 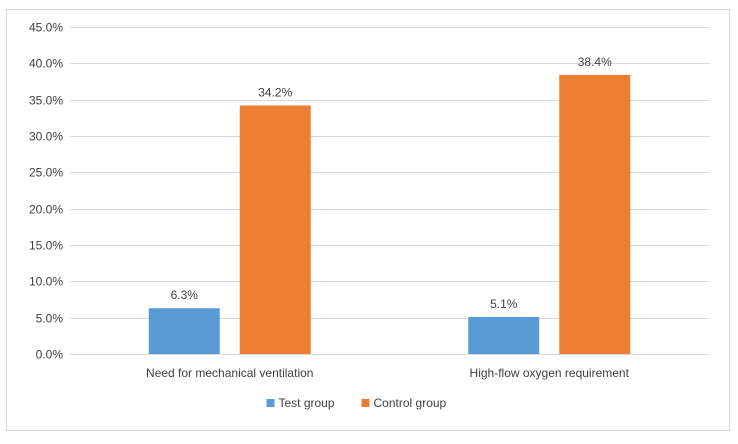 What do you see at coordinates (46, 246) in the screenshot?
I see `y-tick-label: 15.0%` at bounding box center [46, 246].